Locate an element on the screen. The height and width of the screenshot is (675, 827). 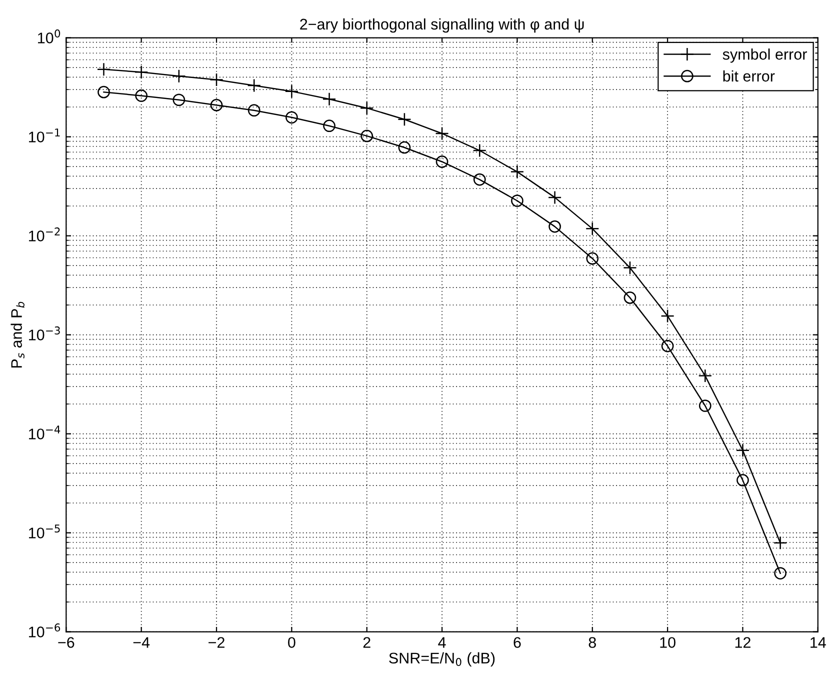
y-tick-label: 10$^{−6}$ is located at coordinates (44, 630).